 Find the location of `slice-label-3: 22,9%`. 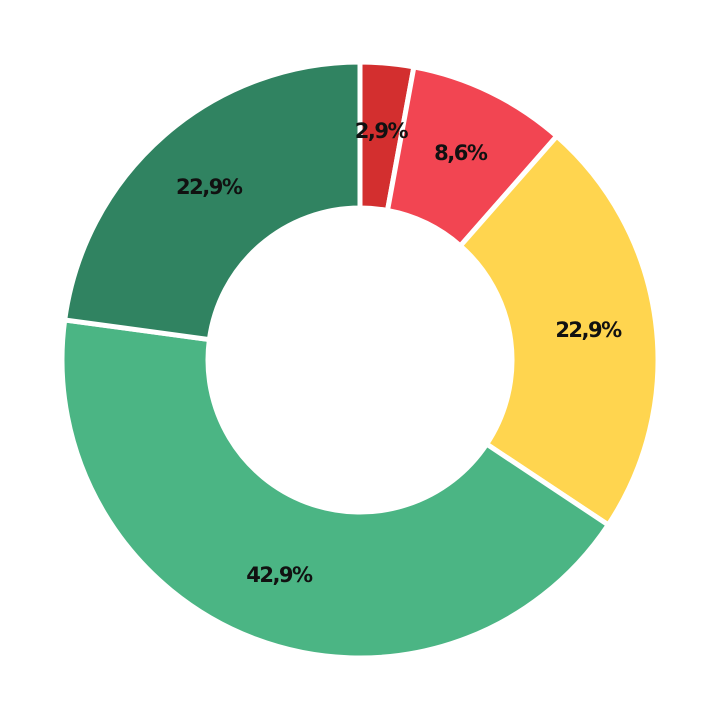

slice-label-3: 22,9% is located at coordinates (588, 330).